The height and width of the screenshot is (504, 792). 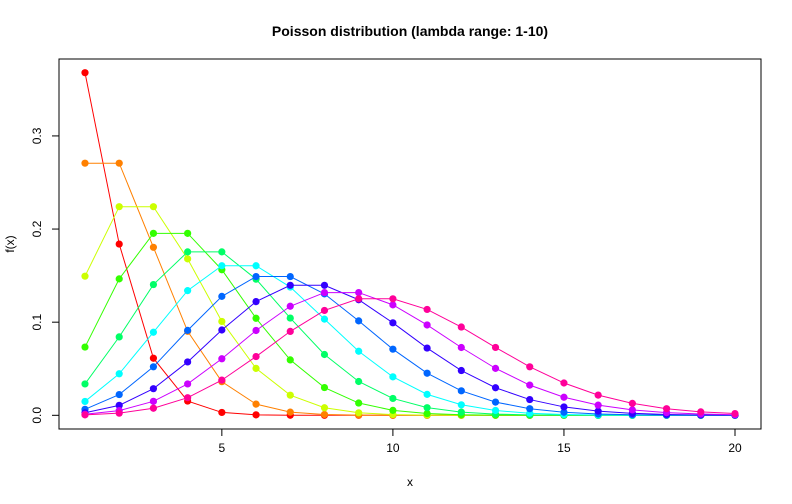 I want to click on y-axis: 0.0 0.1 0.2 0.3, so click(x=45, y=275).